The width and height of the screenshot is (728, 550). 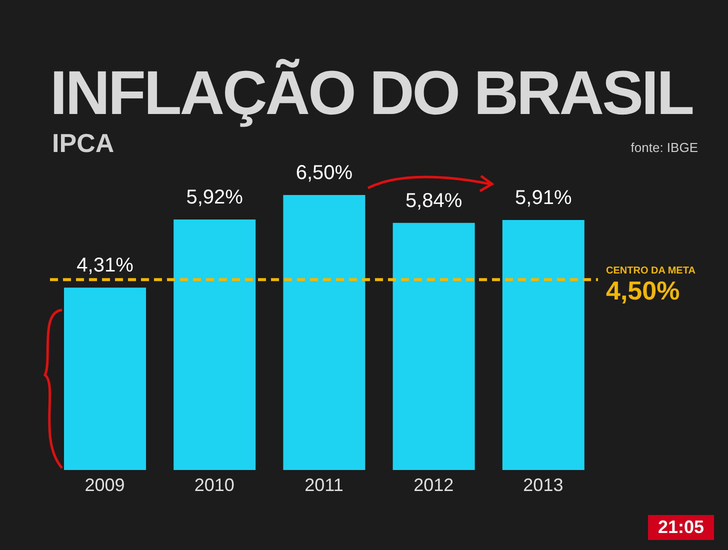 What do you see at coordinates (324, 173) in the screenshot?
I see `data-label: 6,50%` at bounding box center [324, 173].